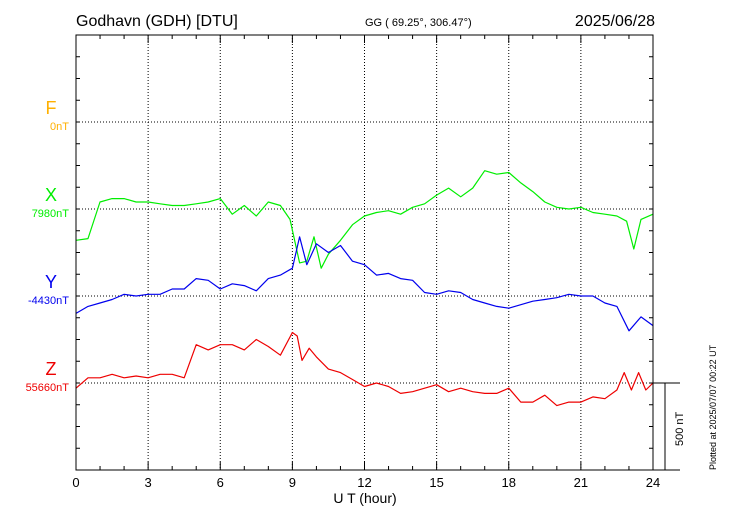  Describe the element at coordinates (436, 482) in the screenshot. I see `x-tick-label: 15` at that location.